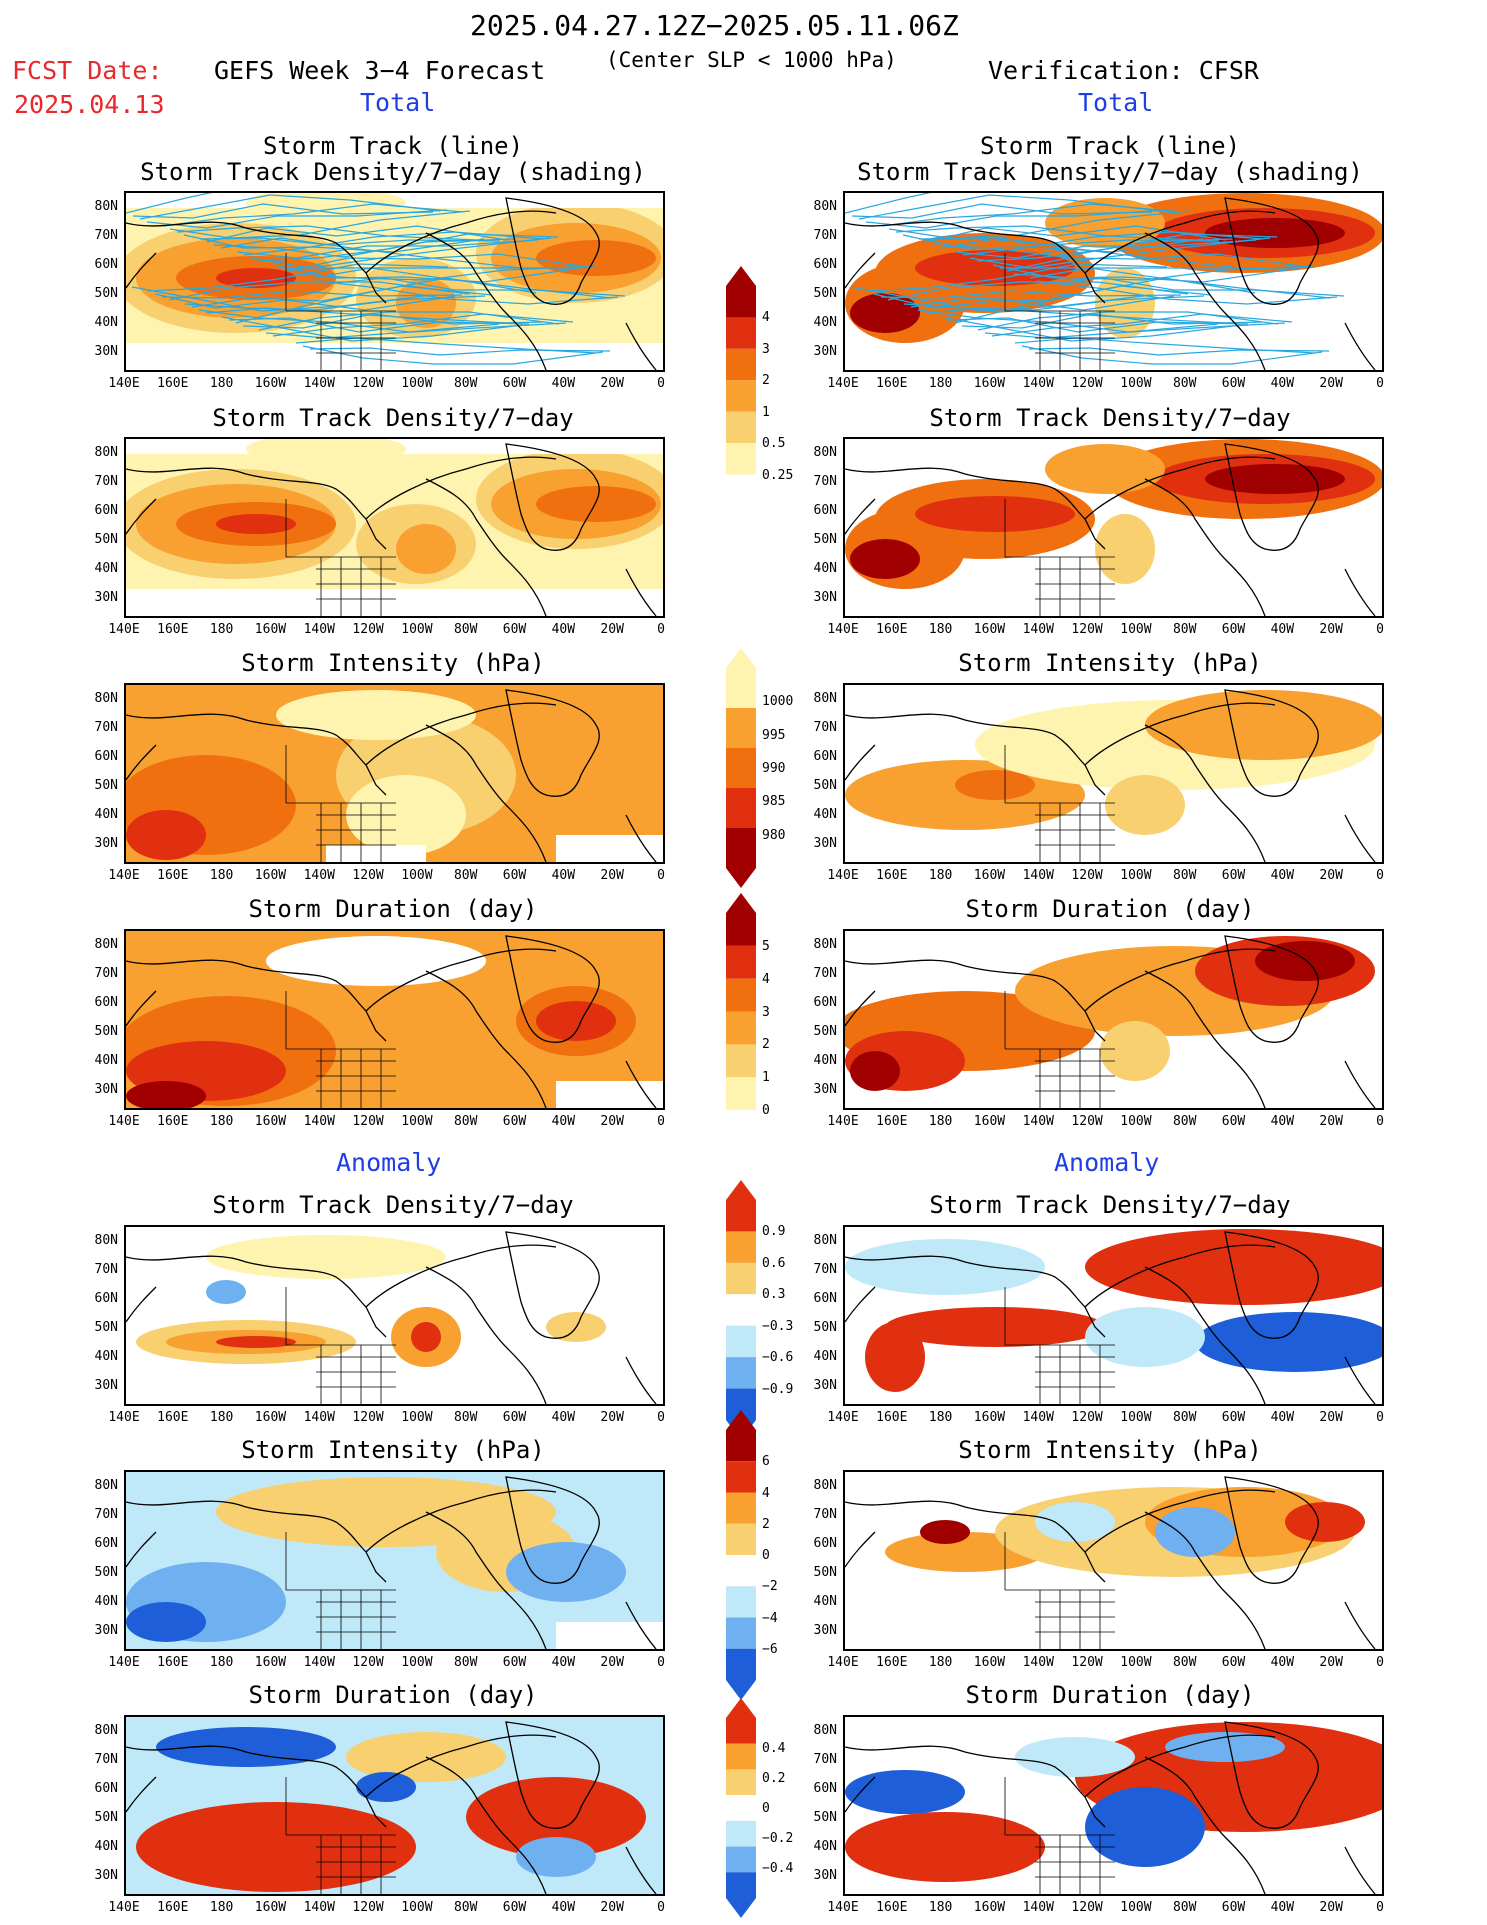 This screenshot has height=1925, width=1487. I want to click on forecast-period: 2025.04.27.12Z−2025.05.11.06Z, so click(714, 25).